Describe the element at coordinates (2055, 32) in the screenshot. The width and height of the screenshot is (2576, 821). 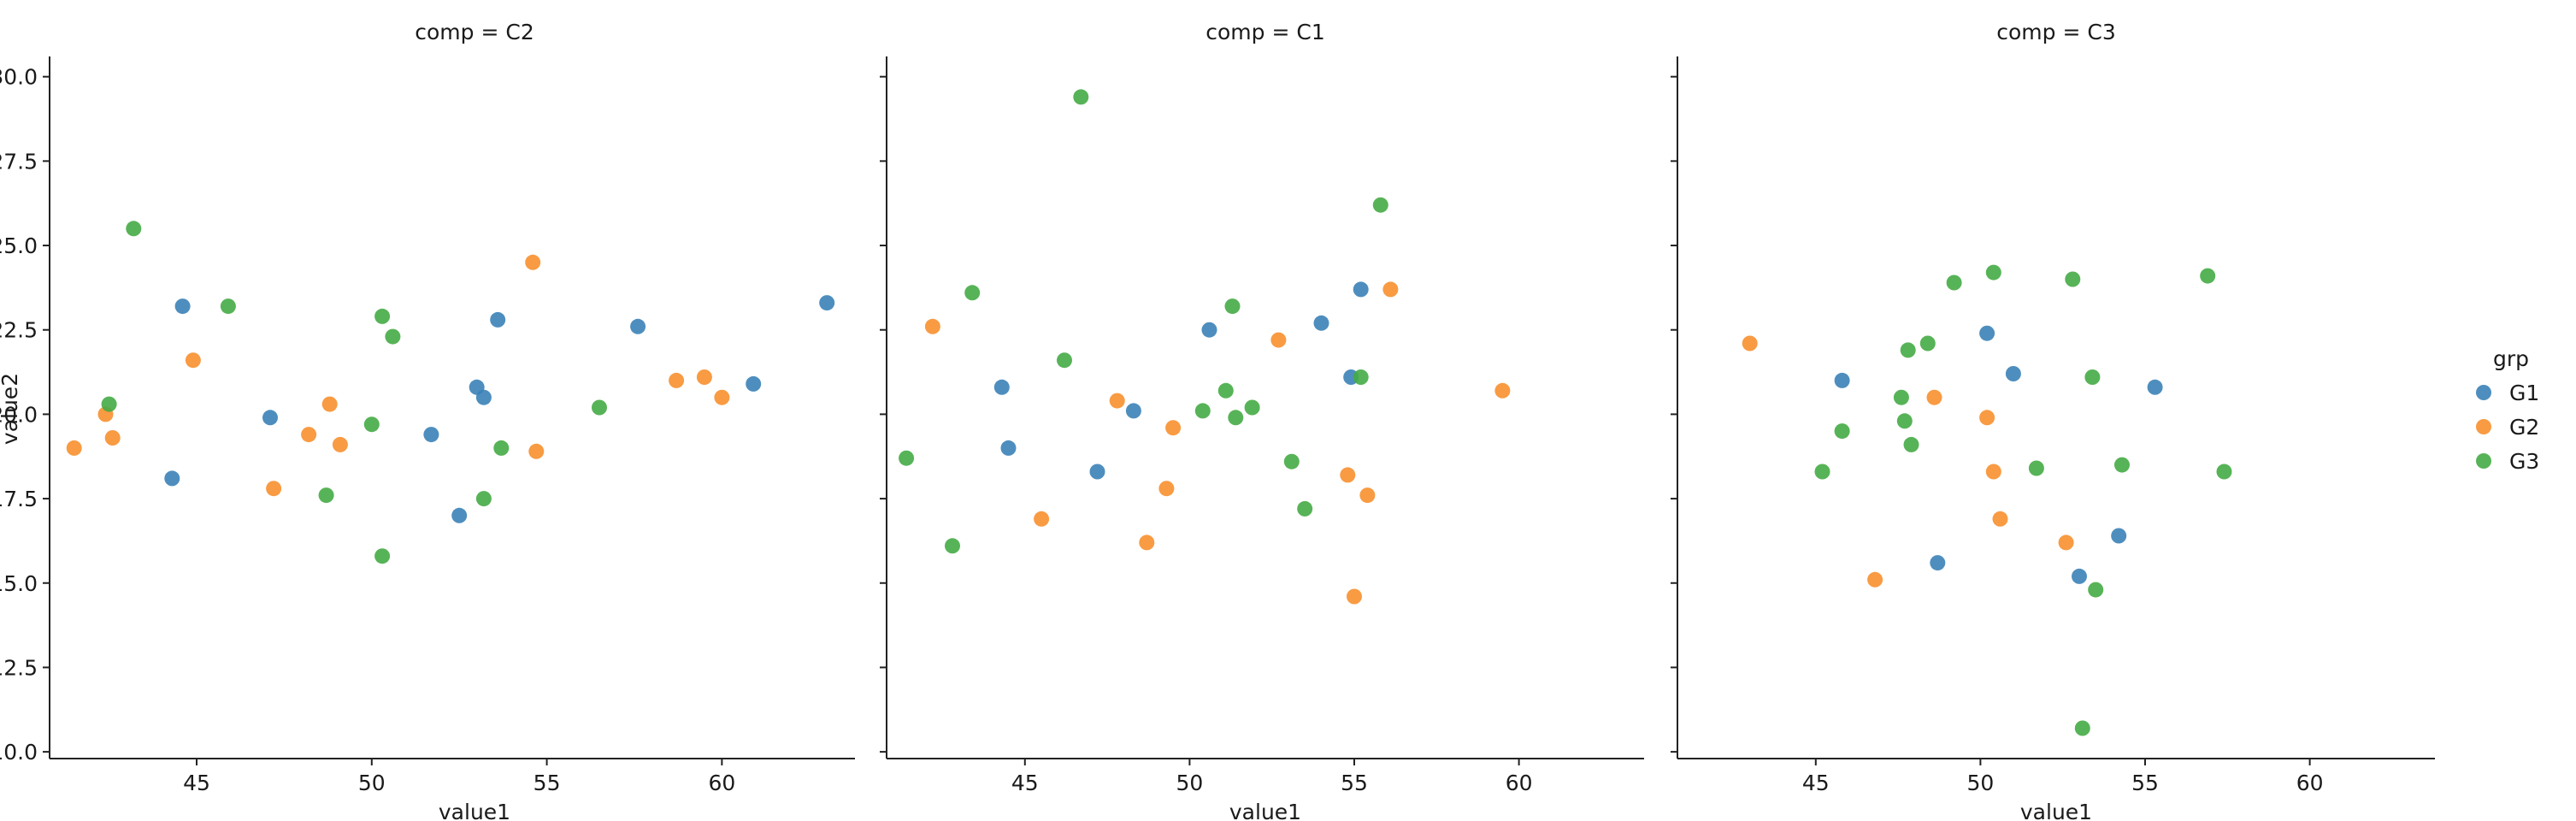
I see `facet-title: comp = C3` at that location.